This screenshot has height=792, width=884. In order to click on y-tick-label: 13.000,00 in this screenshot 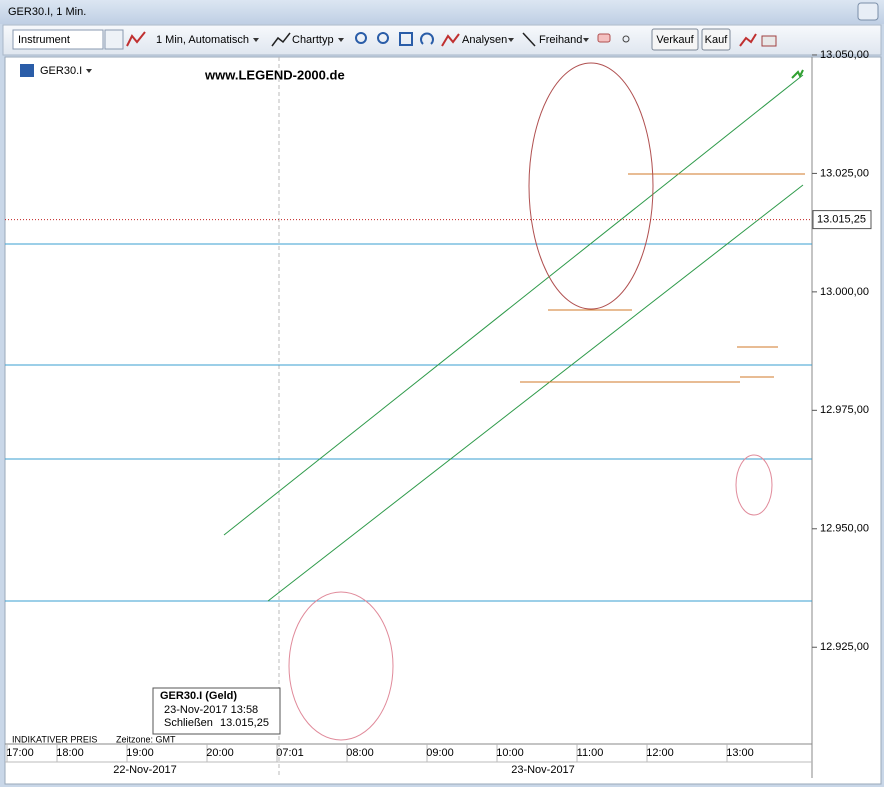, I will do `click(844, 292)`.